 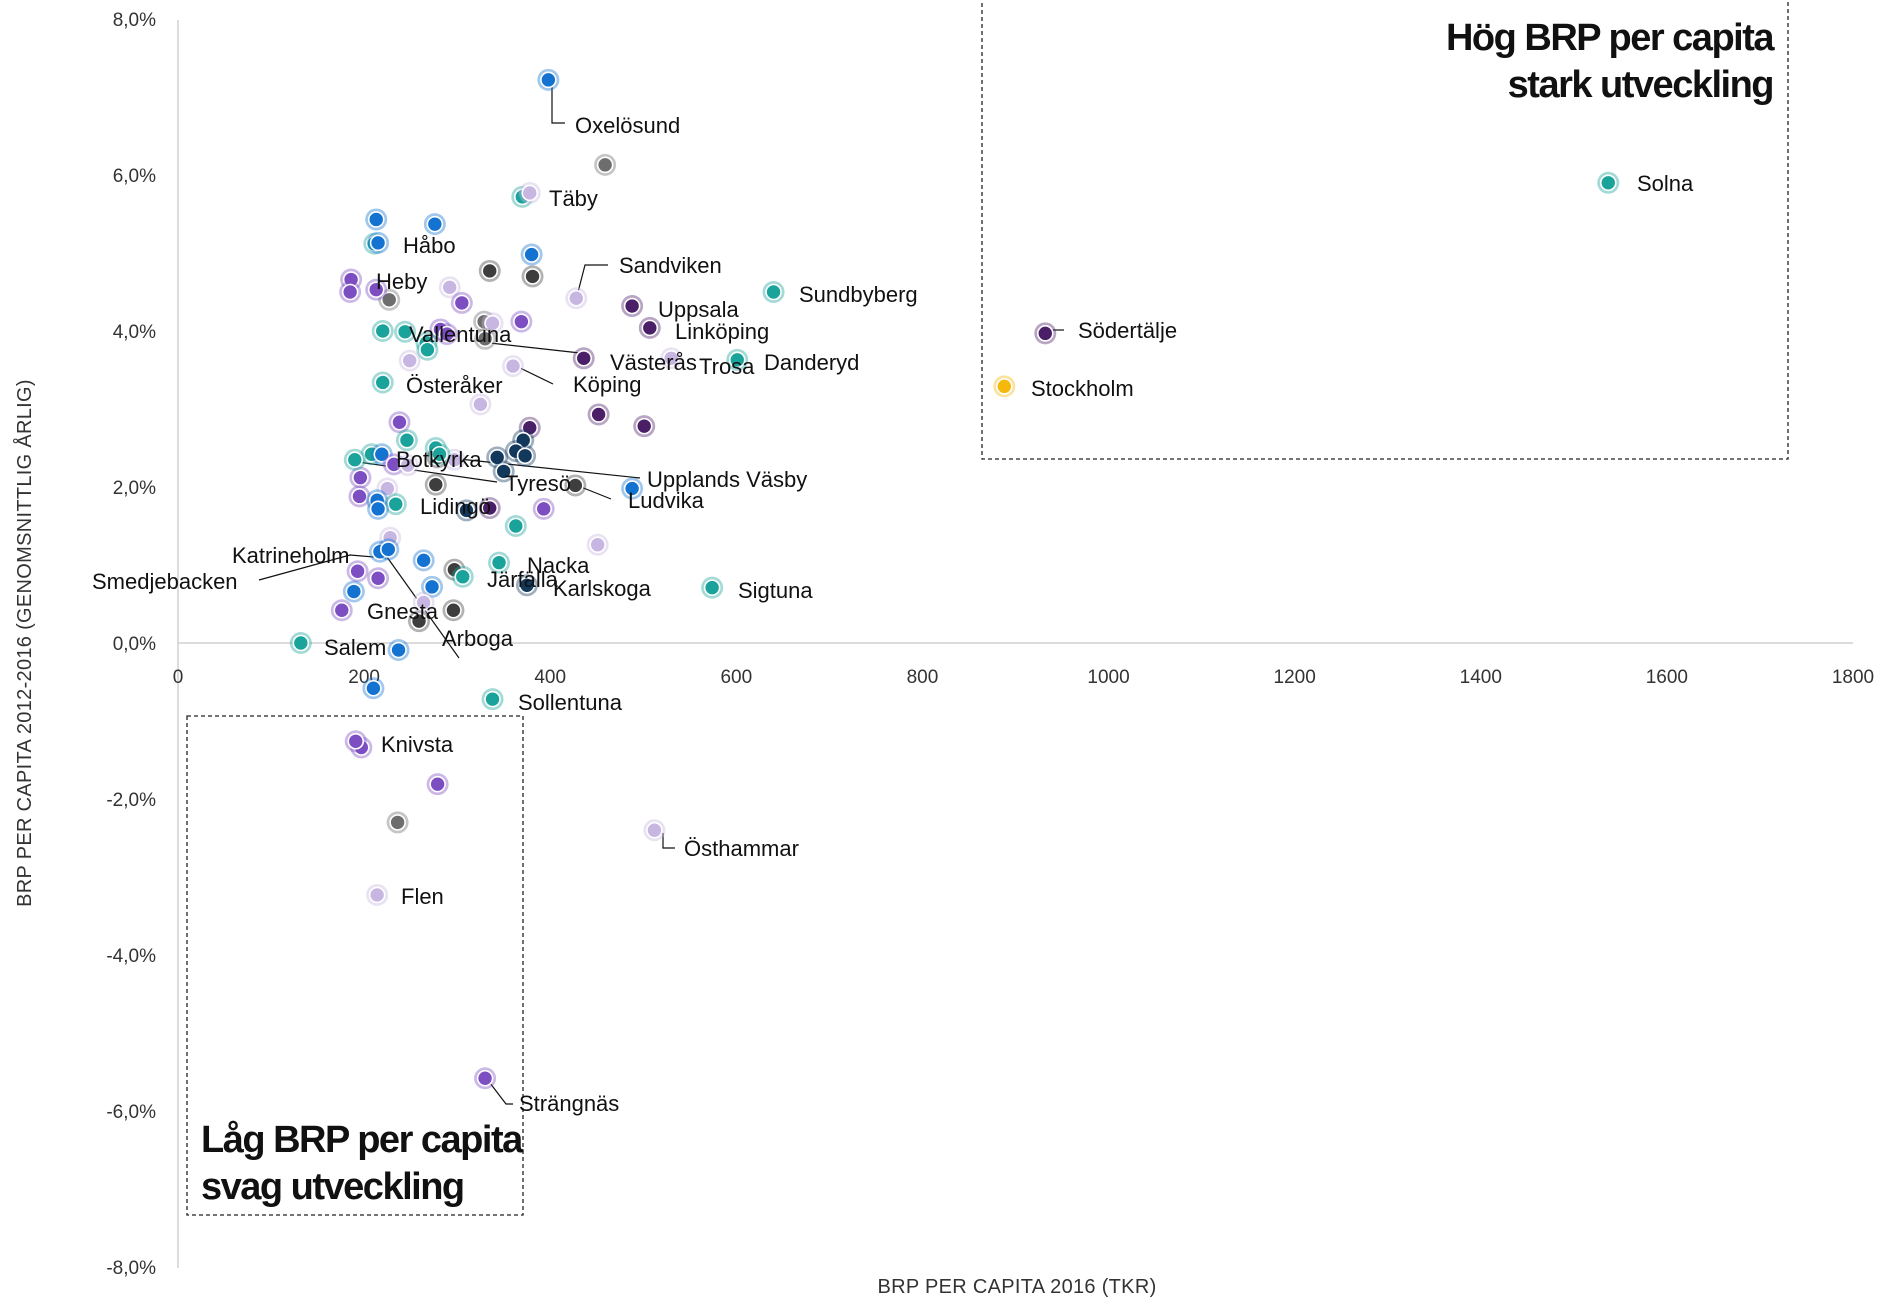 I want to click on point-label: Salem, so click(x=355, y=647).